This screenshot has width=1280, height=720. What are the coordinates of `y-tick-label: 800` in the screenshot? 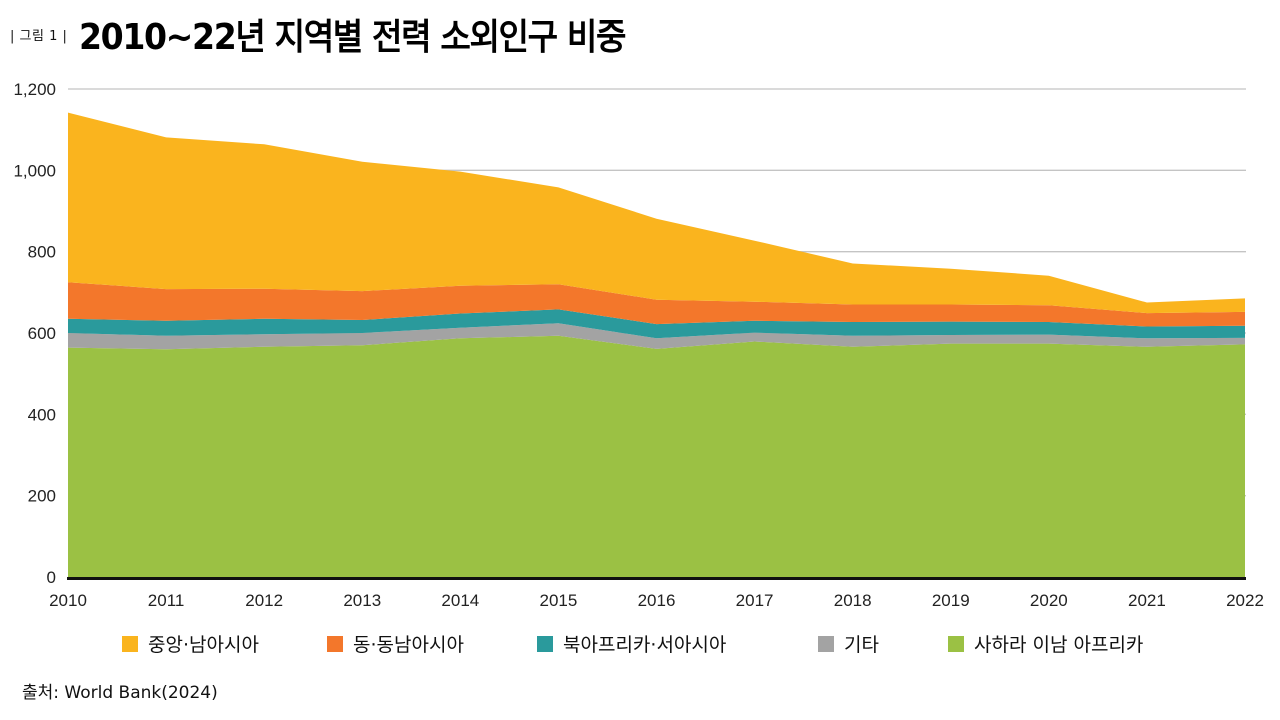 It's located at (42, 252).